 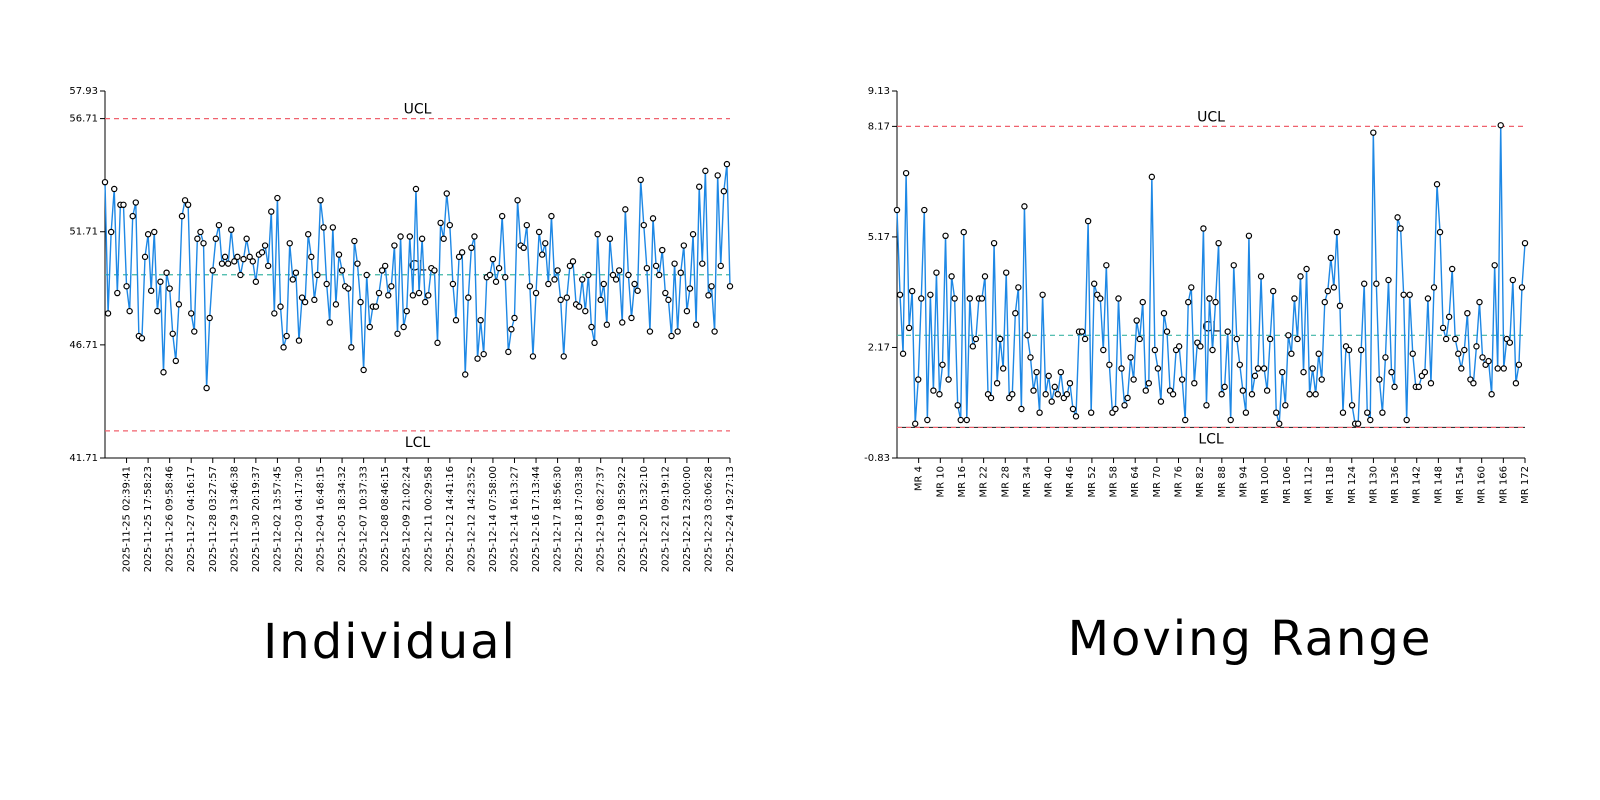 What do you see at coordinates (390, 642) in the screenshot?
I see `chart-title: Individual` at bounding box center [390, 642].